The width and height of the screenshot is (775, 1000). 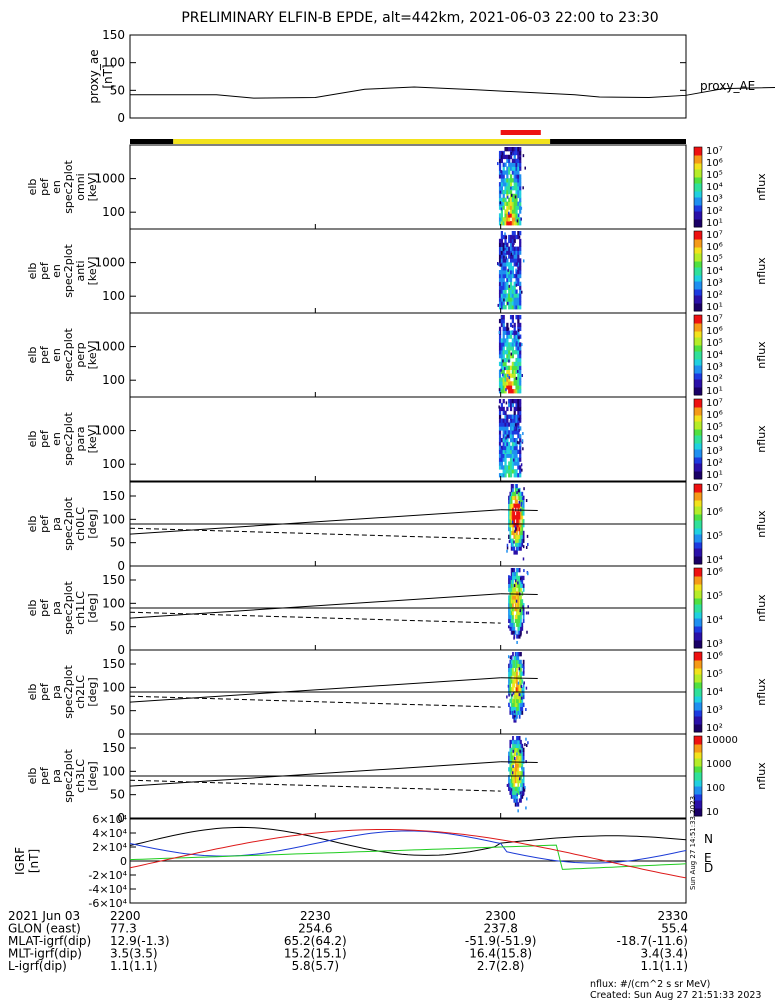 I want to click on igrf-legend-d: D, so click(x=708, y=868).